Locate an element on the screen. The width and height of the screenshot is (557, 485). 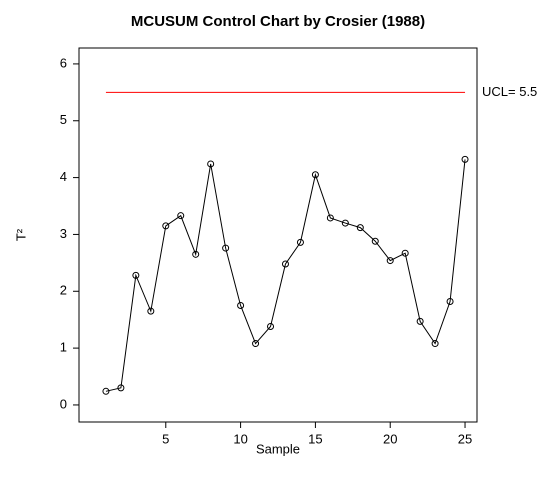
x-tick-label: 15 is located at coordinates (315, 438).